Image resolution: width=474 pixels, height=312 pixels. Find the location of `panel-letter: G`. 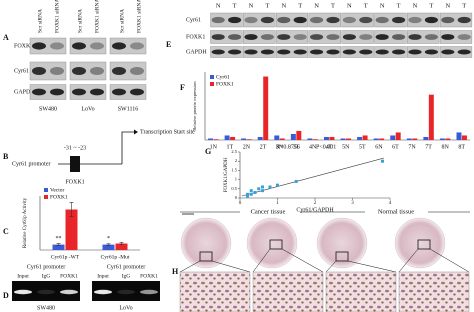

panel-letter: G is located at coordinates (208, 151).